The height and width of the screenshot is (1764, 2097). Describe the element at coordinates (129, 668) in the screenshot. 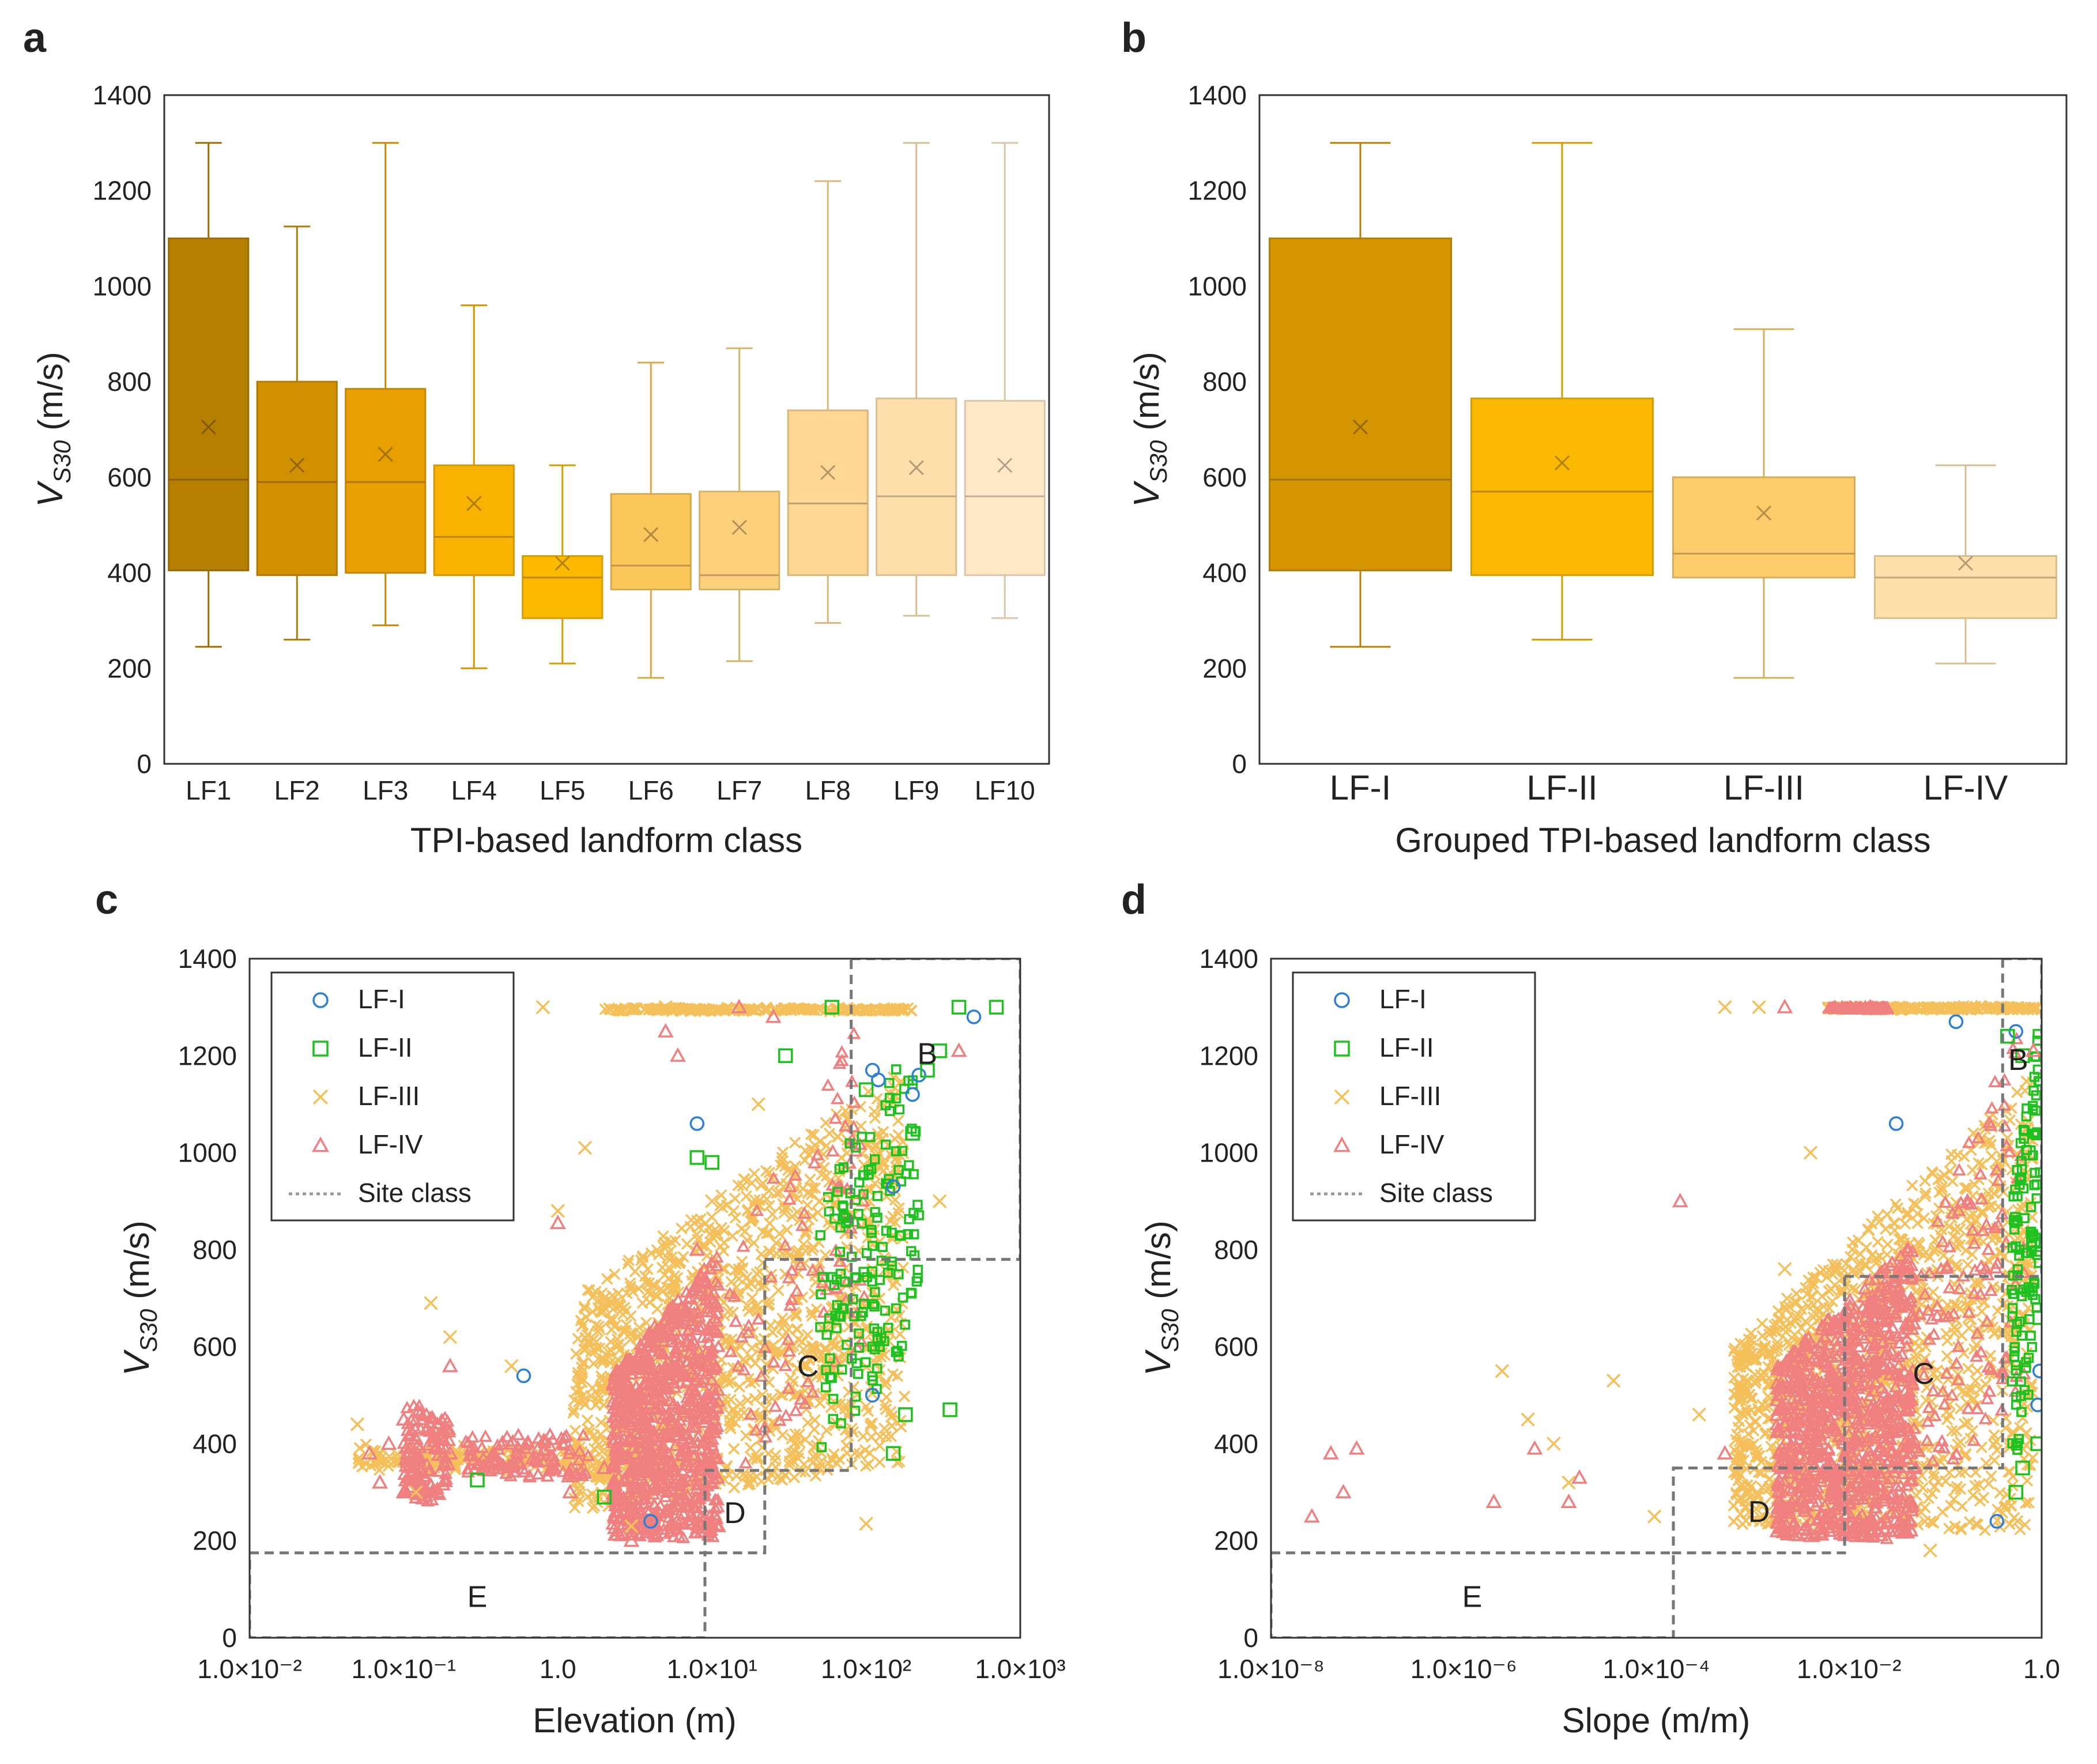

I see `y-tick-label: 200` at that location.